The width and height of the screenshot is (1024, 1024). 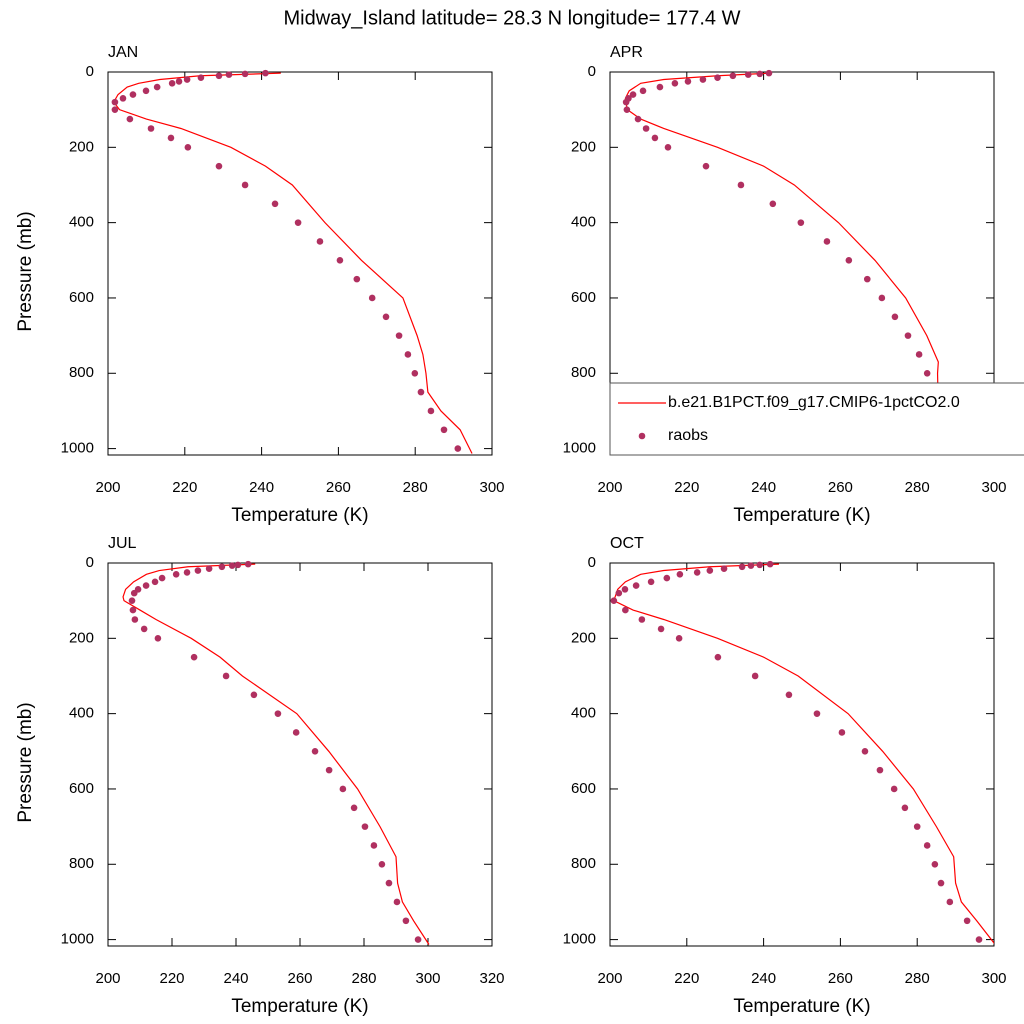 What do you see at coordinates (688, 435) in the screenshot?
I see `legend-label: raobs` at bounding box center [688, 435].